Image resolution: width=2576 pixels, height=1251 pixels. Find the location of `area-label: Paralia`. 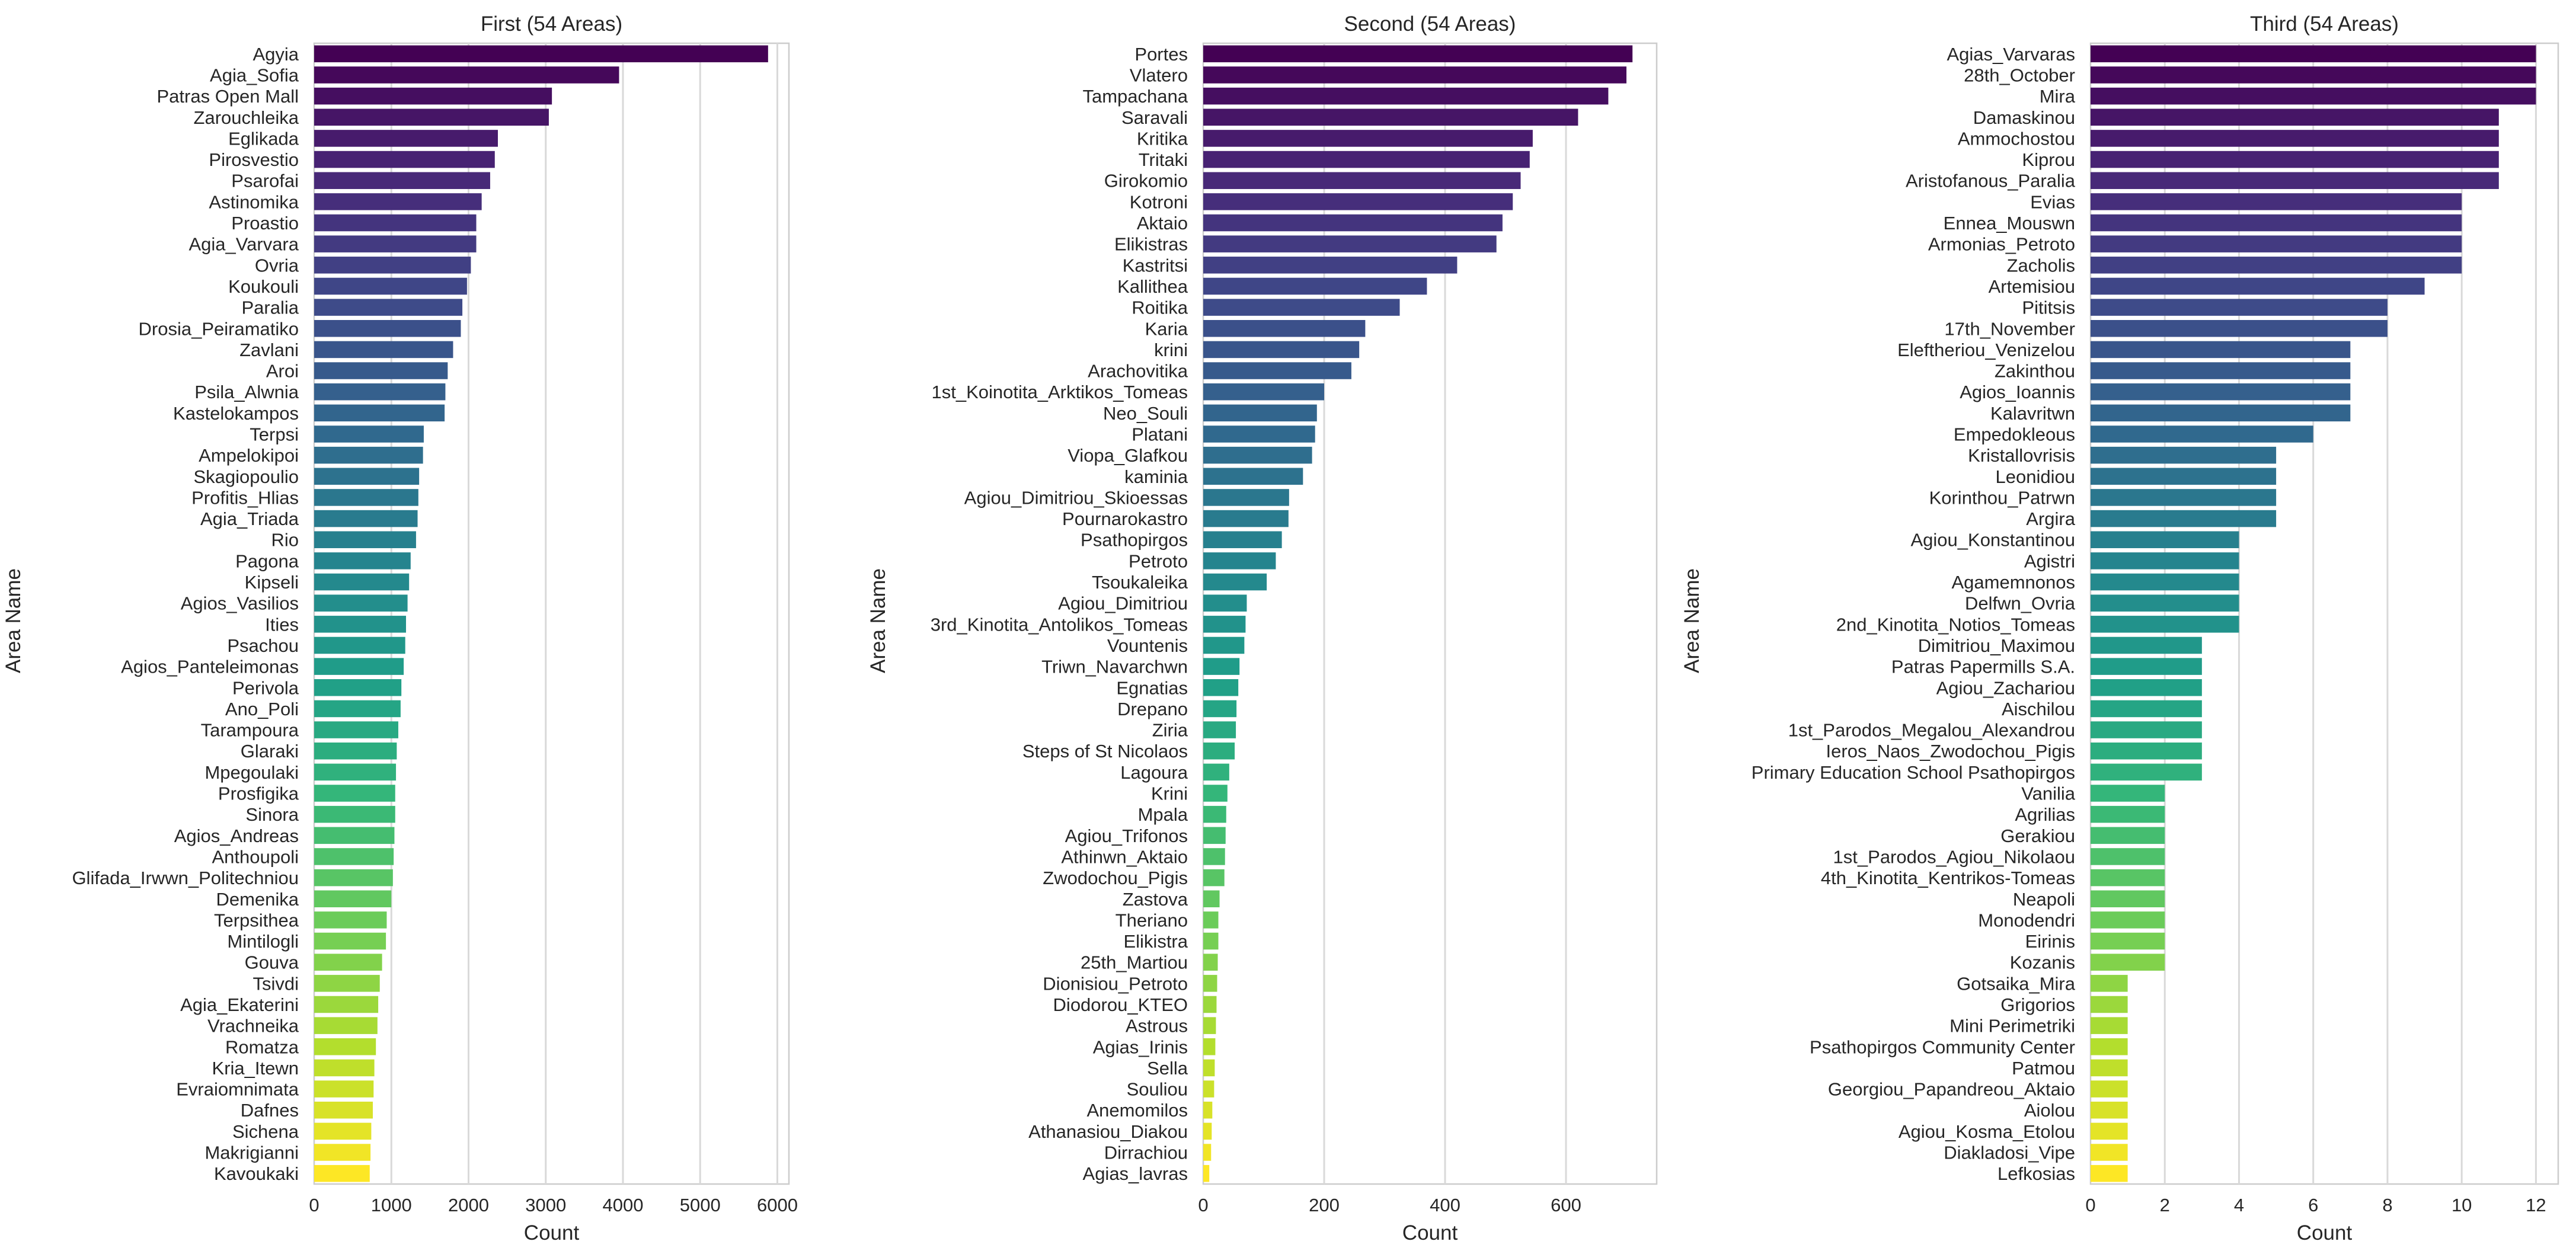

area-label: Paralia is located at coordinates (270, 308).